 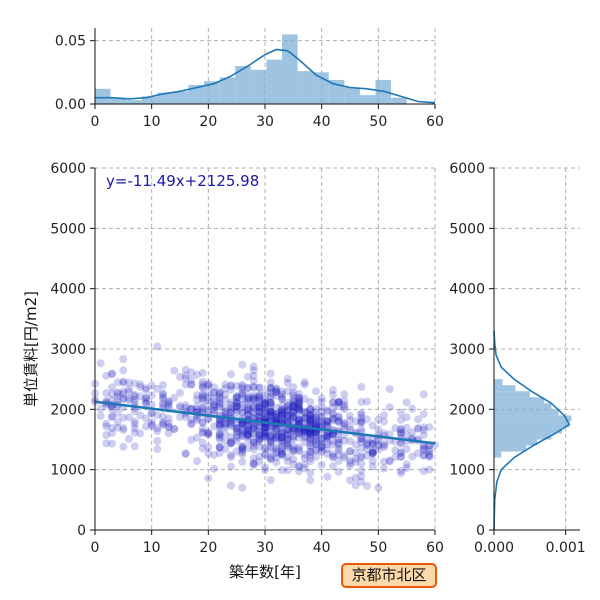 I want to click on main-y-tick-label: 6000, so click(x=68, y=169).